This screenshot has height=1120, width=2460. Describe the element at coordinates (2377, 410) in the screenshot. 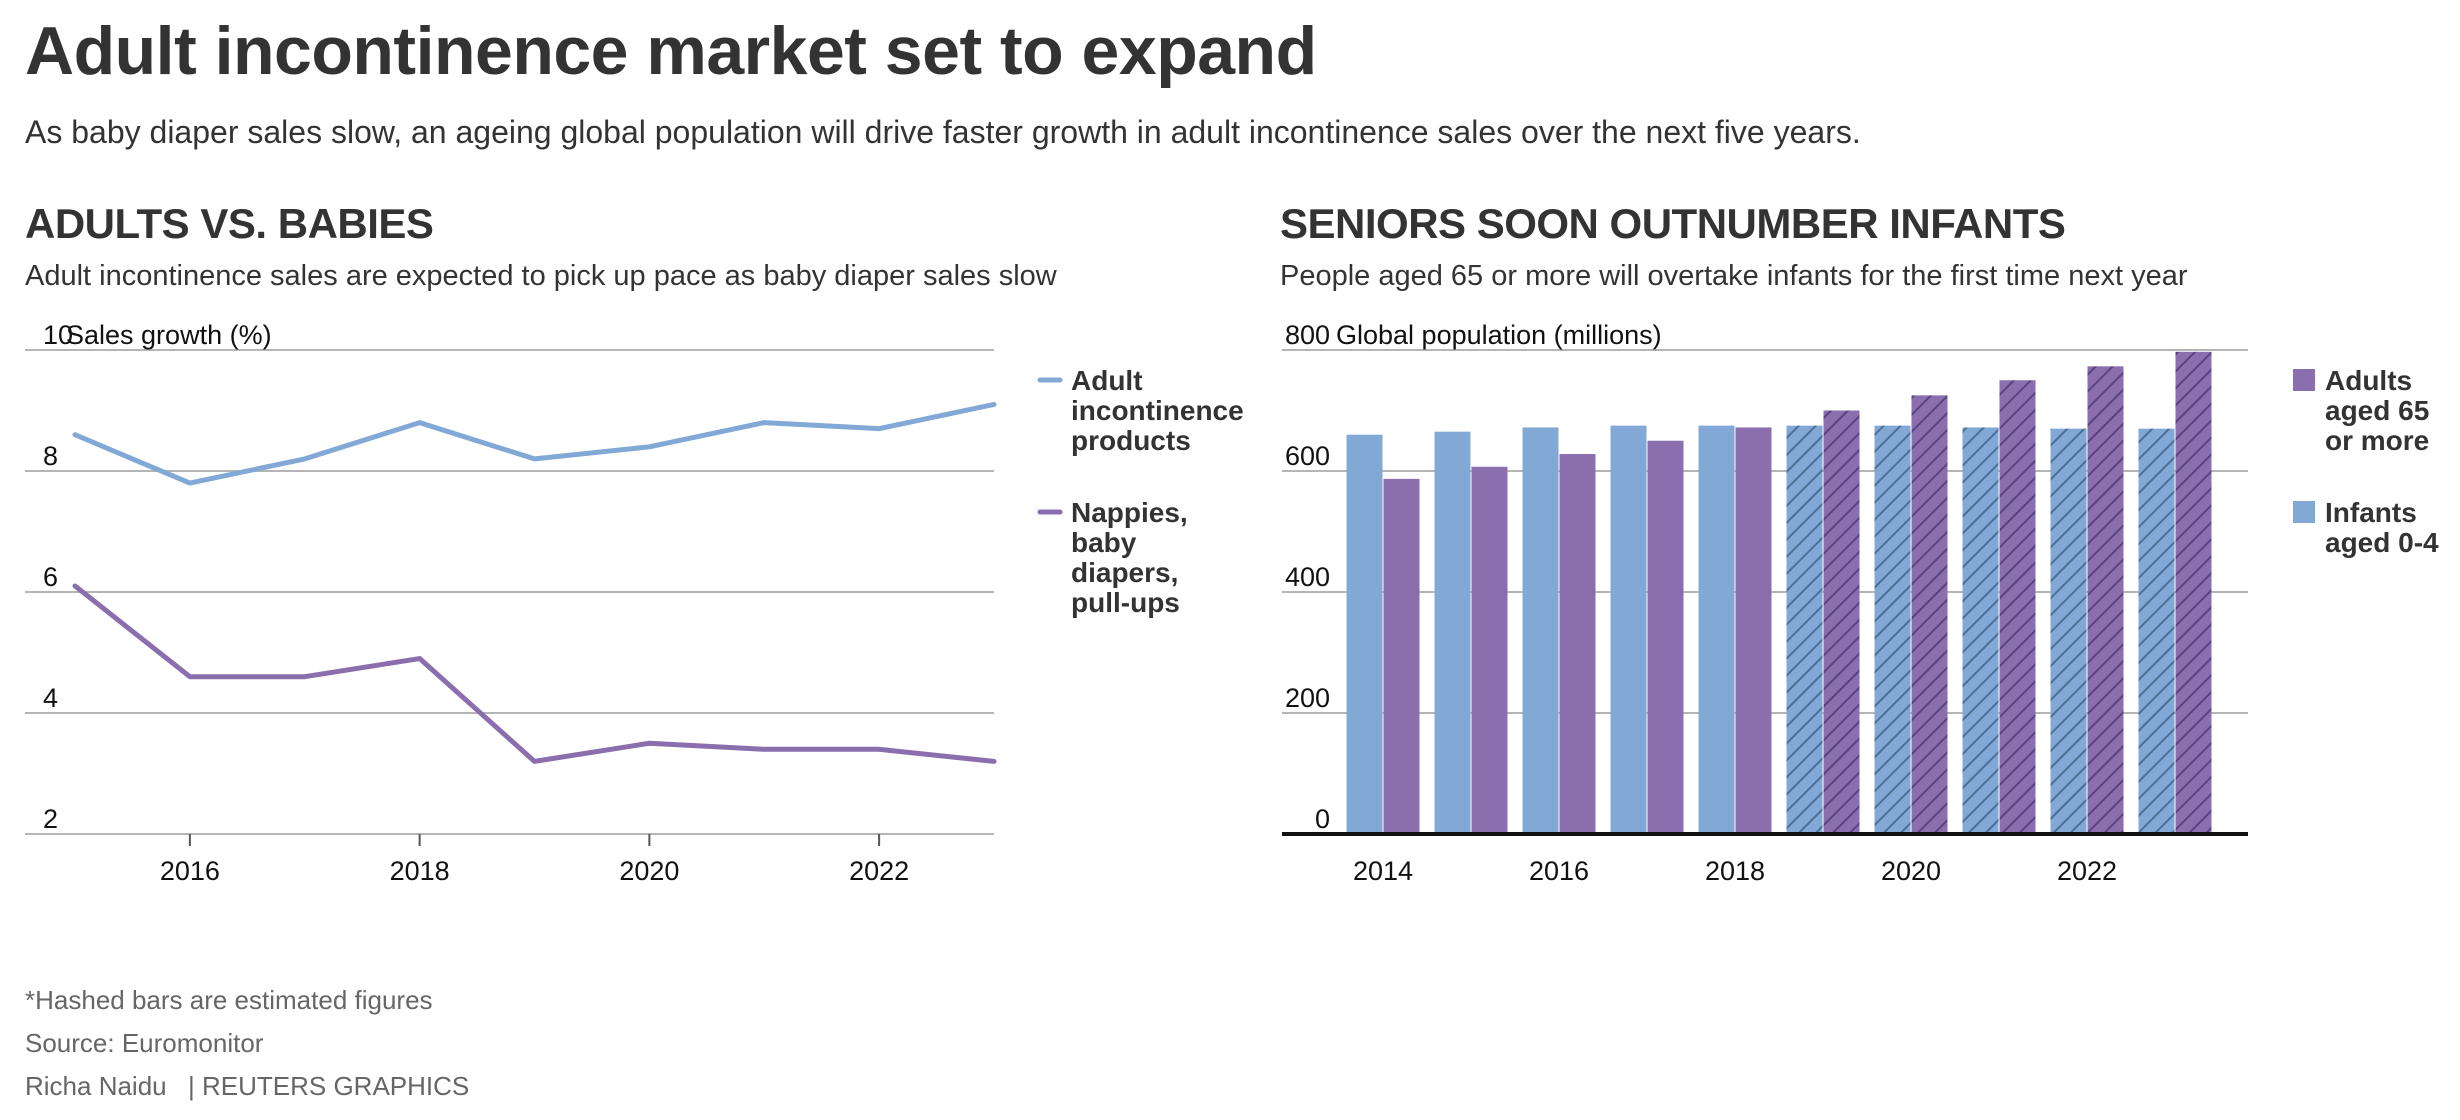

I see `legend-label: aged 65` at that location.